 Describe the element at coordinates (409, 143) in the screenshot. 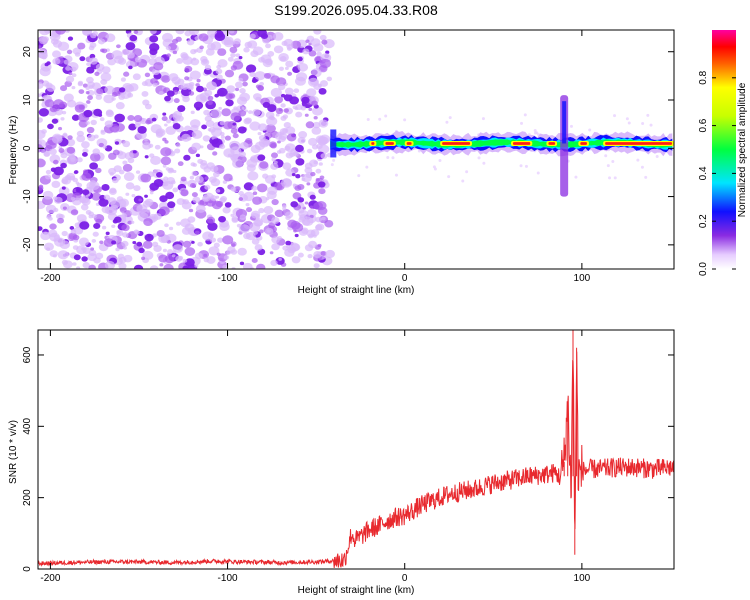

I see `band-red-segment` at that location.